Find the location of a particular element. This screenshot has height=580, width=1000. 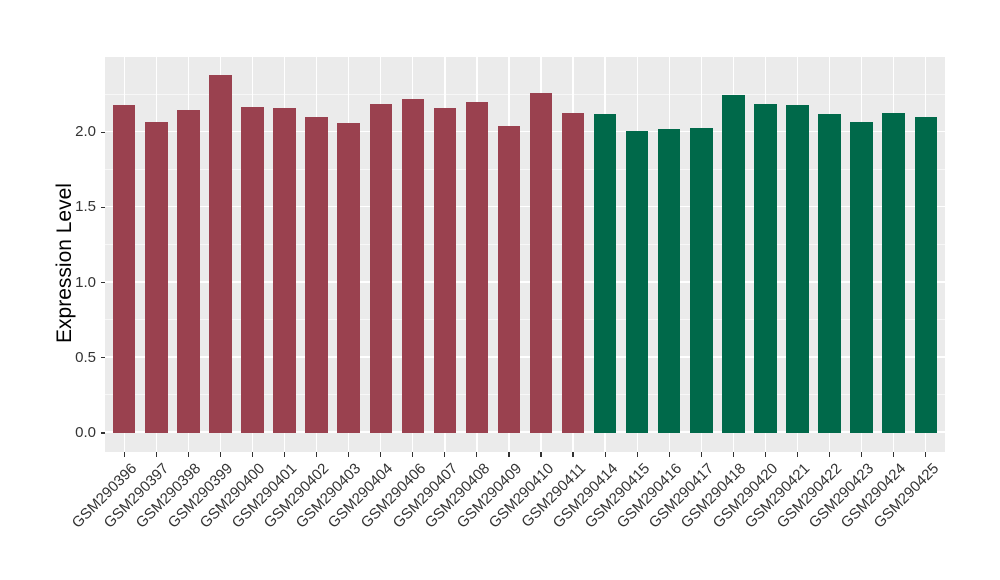

y-axis: 0.0 0.5 1.0 1.5 2.0 is located at coordinates (52, 254).